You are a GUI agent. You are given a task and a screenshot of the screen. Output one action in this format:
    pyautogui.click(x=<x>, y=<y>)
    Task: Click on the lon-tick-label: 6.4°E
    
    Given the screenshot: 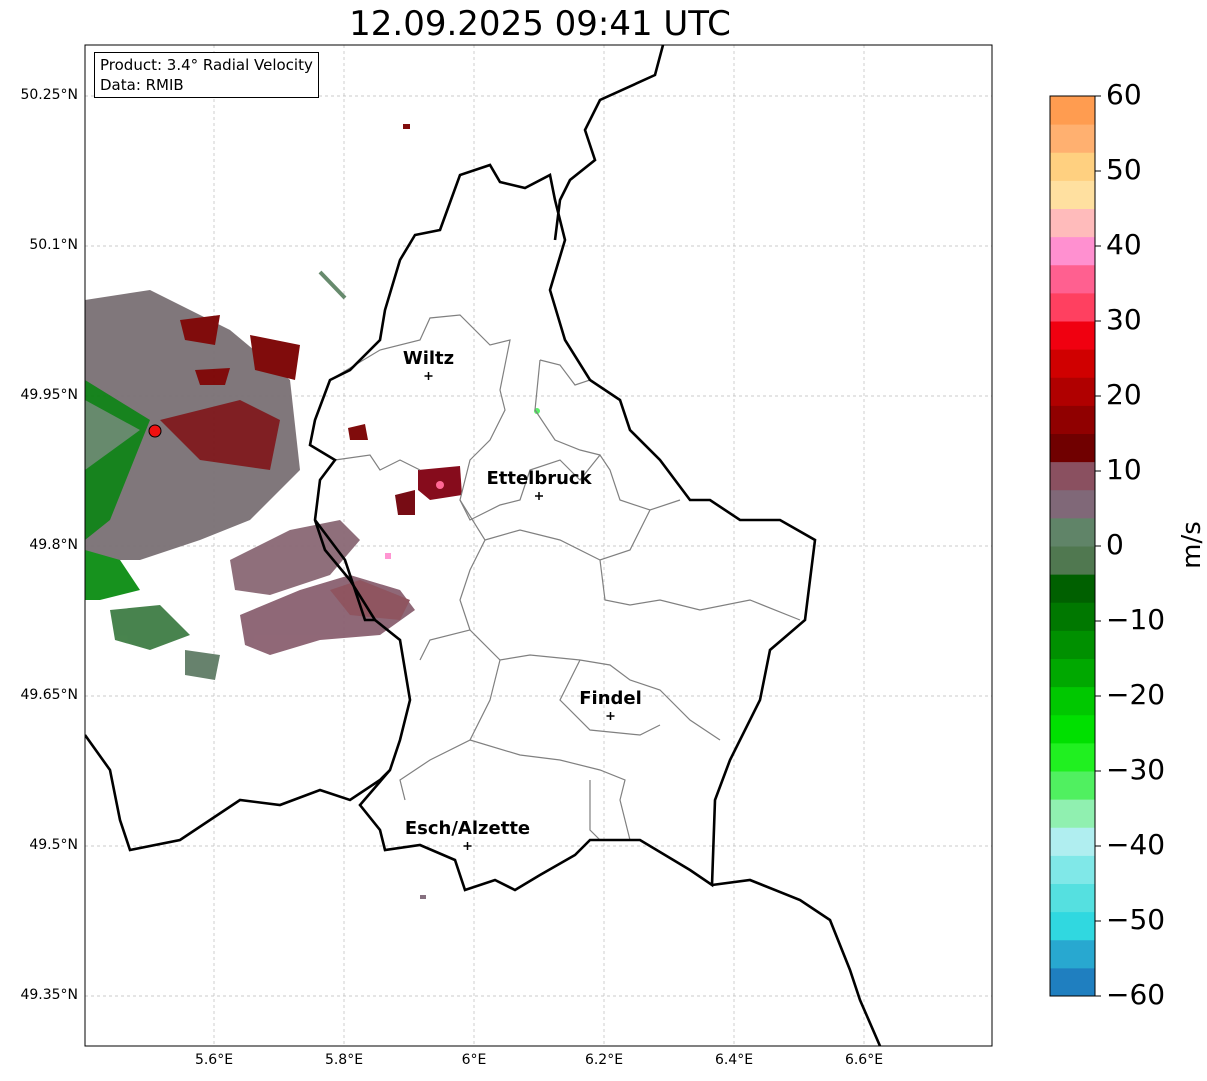 What is the action you would take?
    pyautogui.click(x=734, y=1060)
    